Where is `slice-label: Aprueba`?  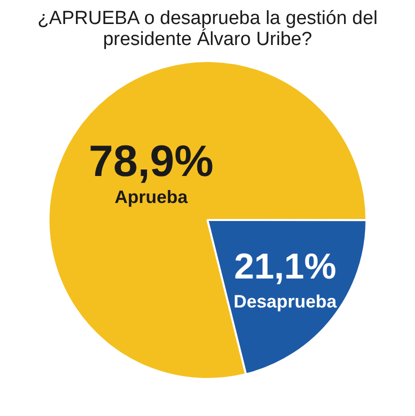
slice-label: Aprueba is located at coordinates (151, 196).